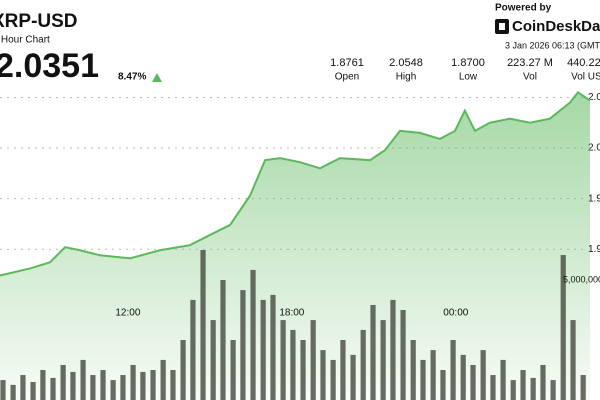  What do you see at coordinates (502, 26) in the screenshot?
I see `logo-icon-inner` at bounding box center [502, 26].